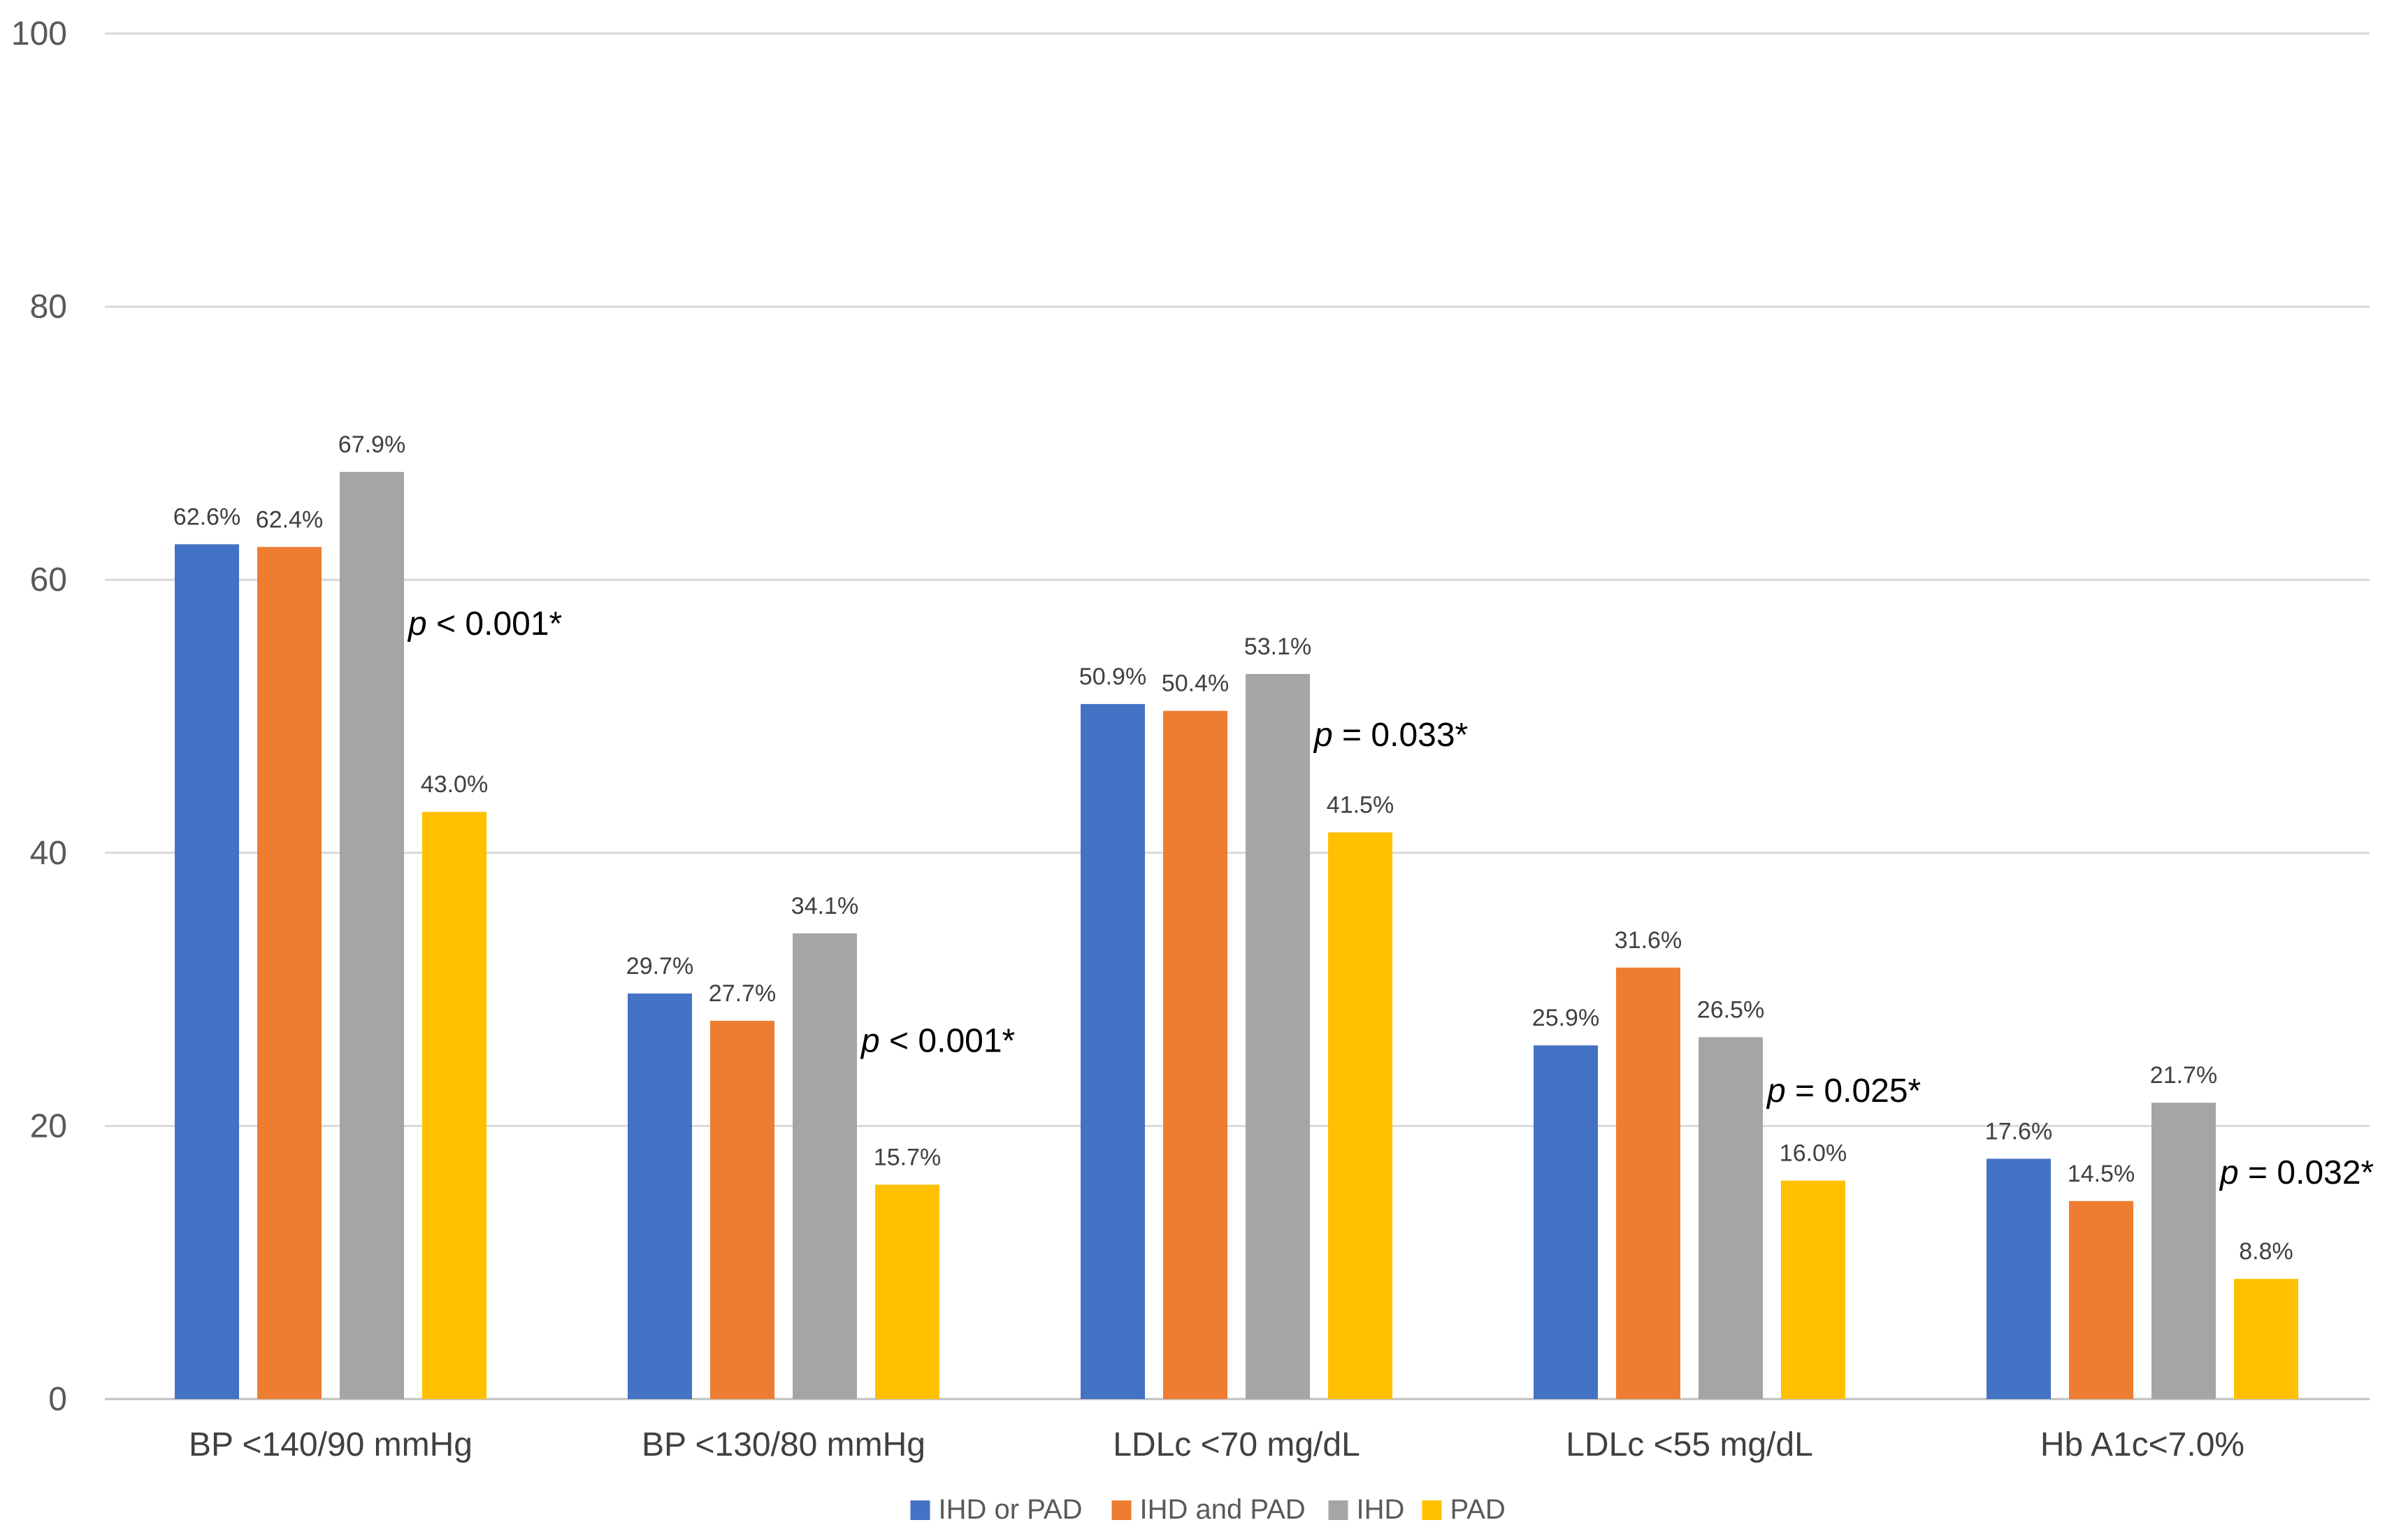  I want to click on legend-item-ihd-and-pad: IHD and PAD, so click(1208, 1509).